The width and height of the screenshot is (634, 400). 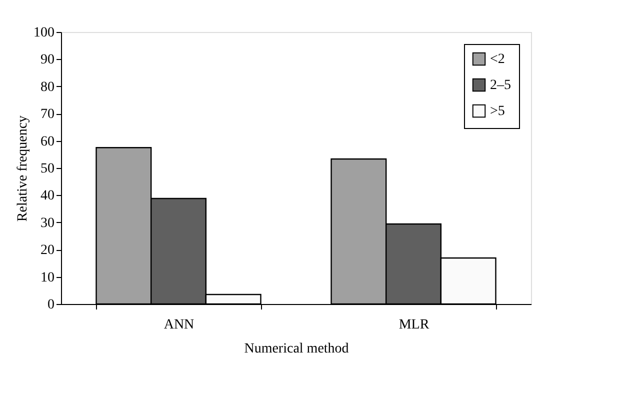 I want to click on legend-label: >5, so click(x=497, y=111).